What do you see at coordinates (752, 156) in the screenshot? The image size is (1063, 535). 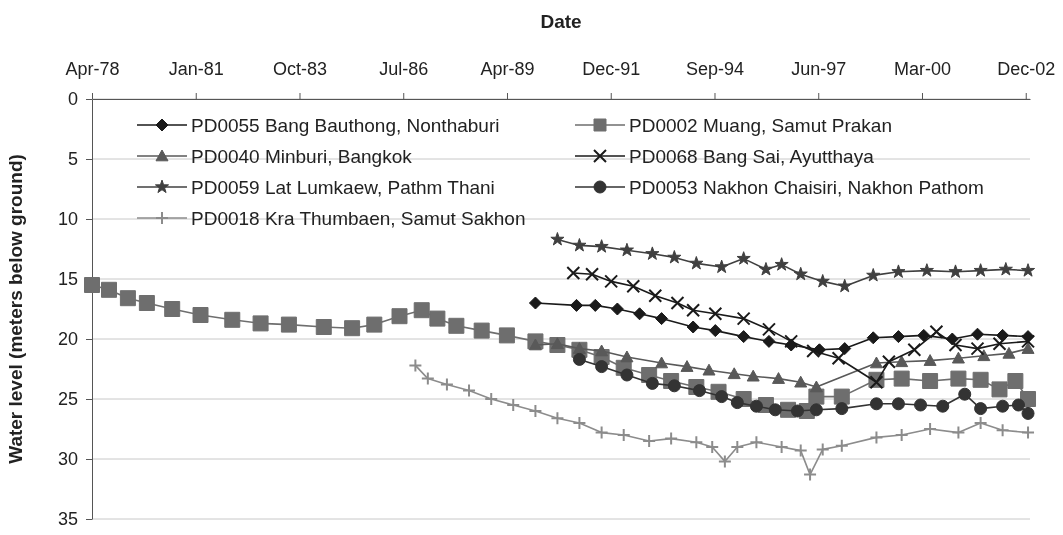 I see `legend-label: PD0068 Bang Sai, Ayutthaya` at bounding box center [752, 156].